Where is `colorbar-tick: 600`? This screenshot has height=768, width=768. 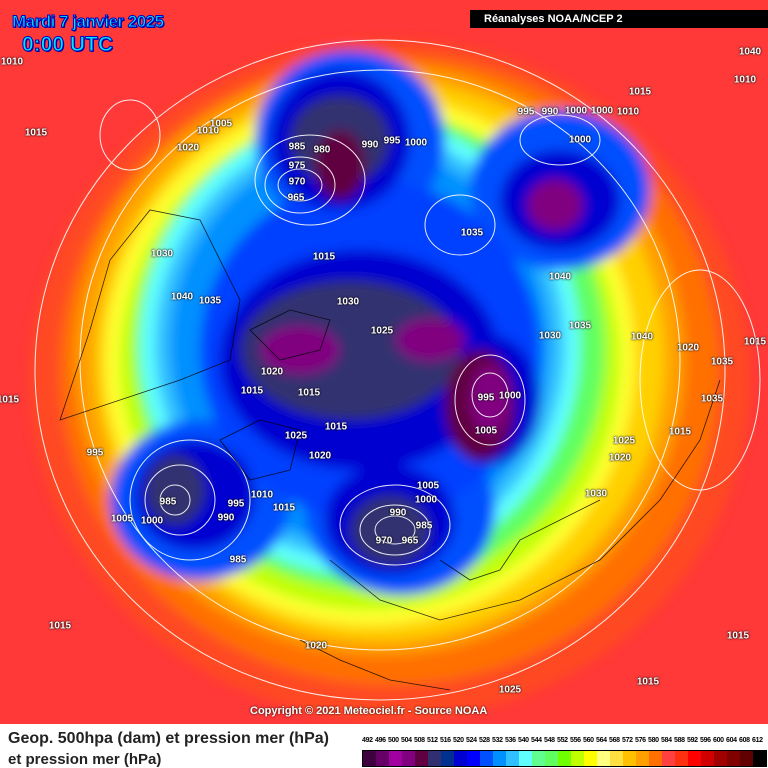 colorbar-tick: 600 is located at coordinates (718, 740).